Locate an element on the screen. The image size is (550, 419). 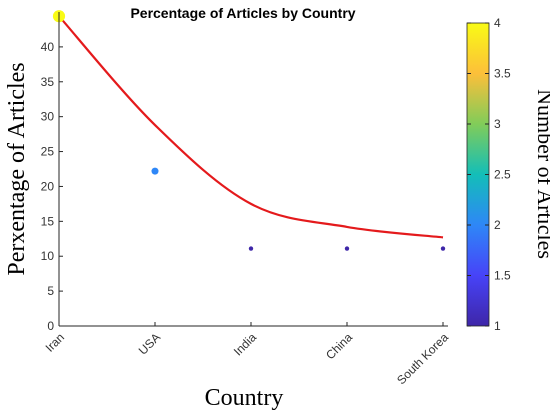
y-tick-label: 0 is located at coordinates (50, 326).